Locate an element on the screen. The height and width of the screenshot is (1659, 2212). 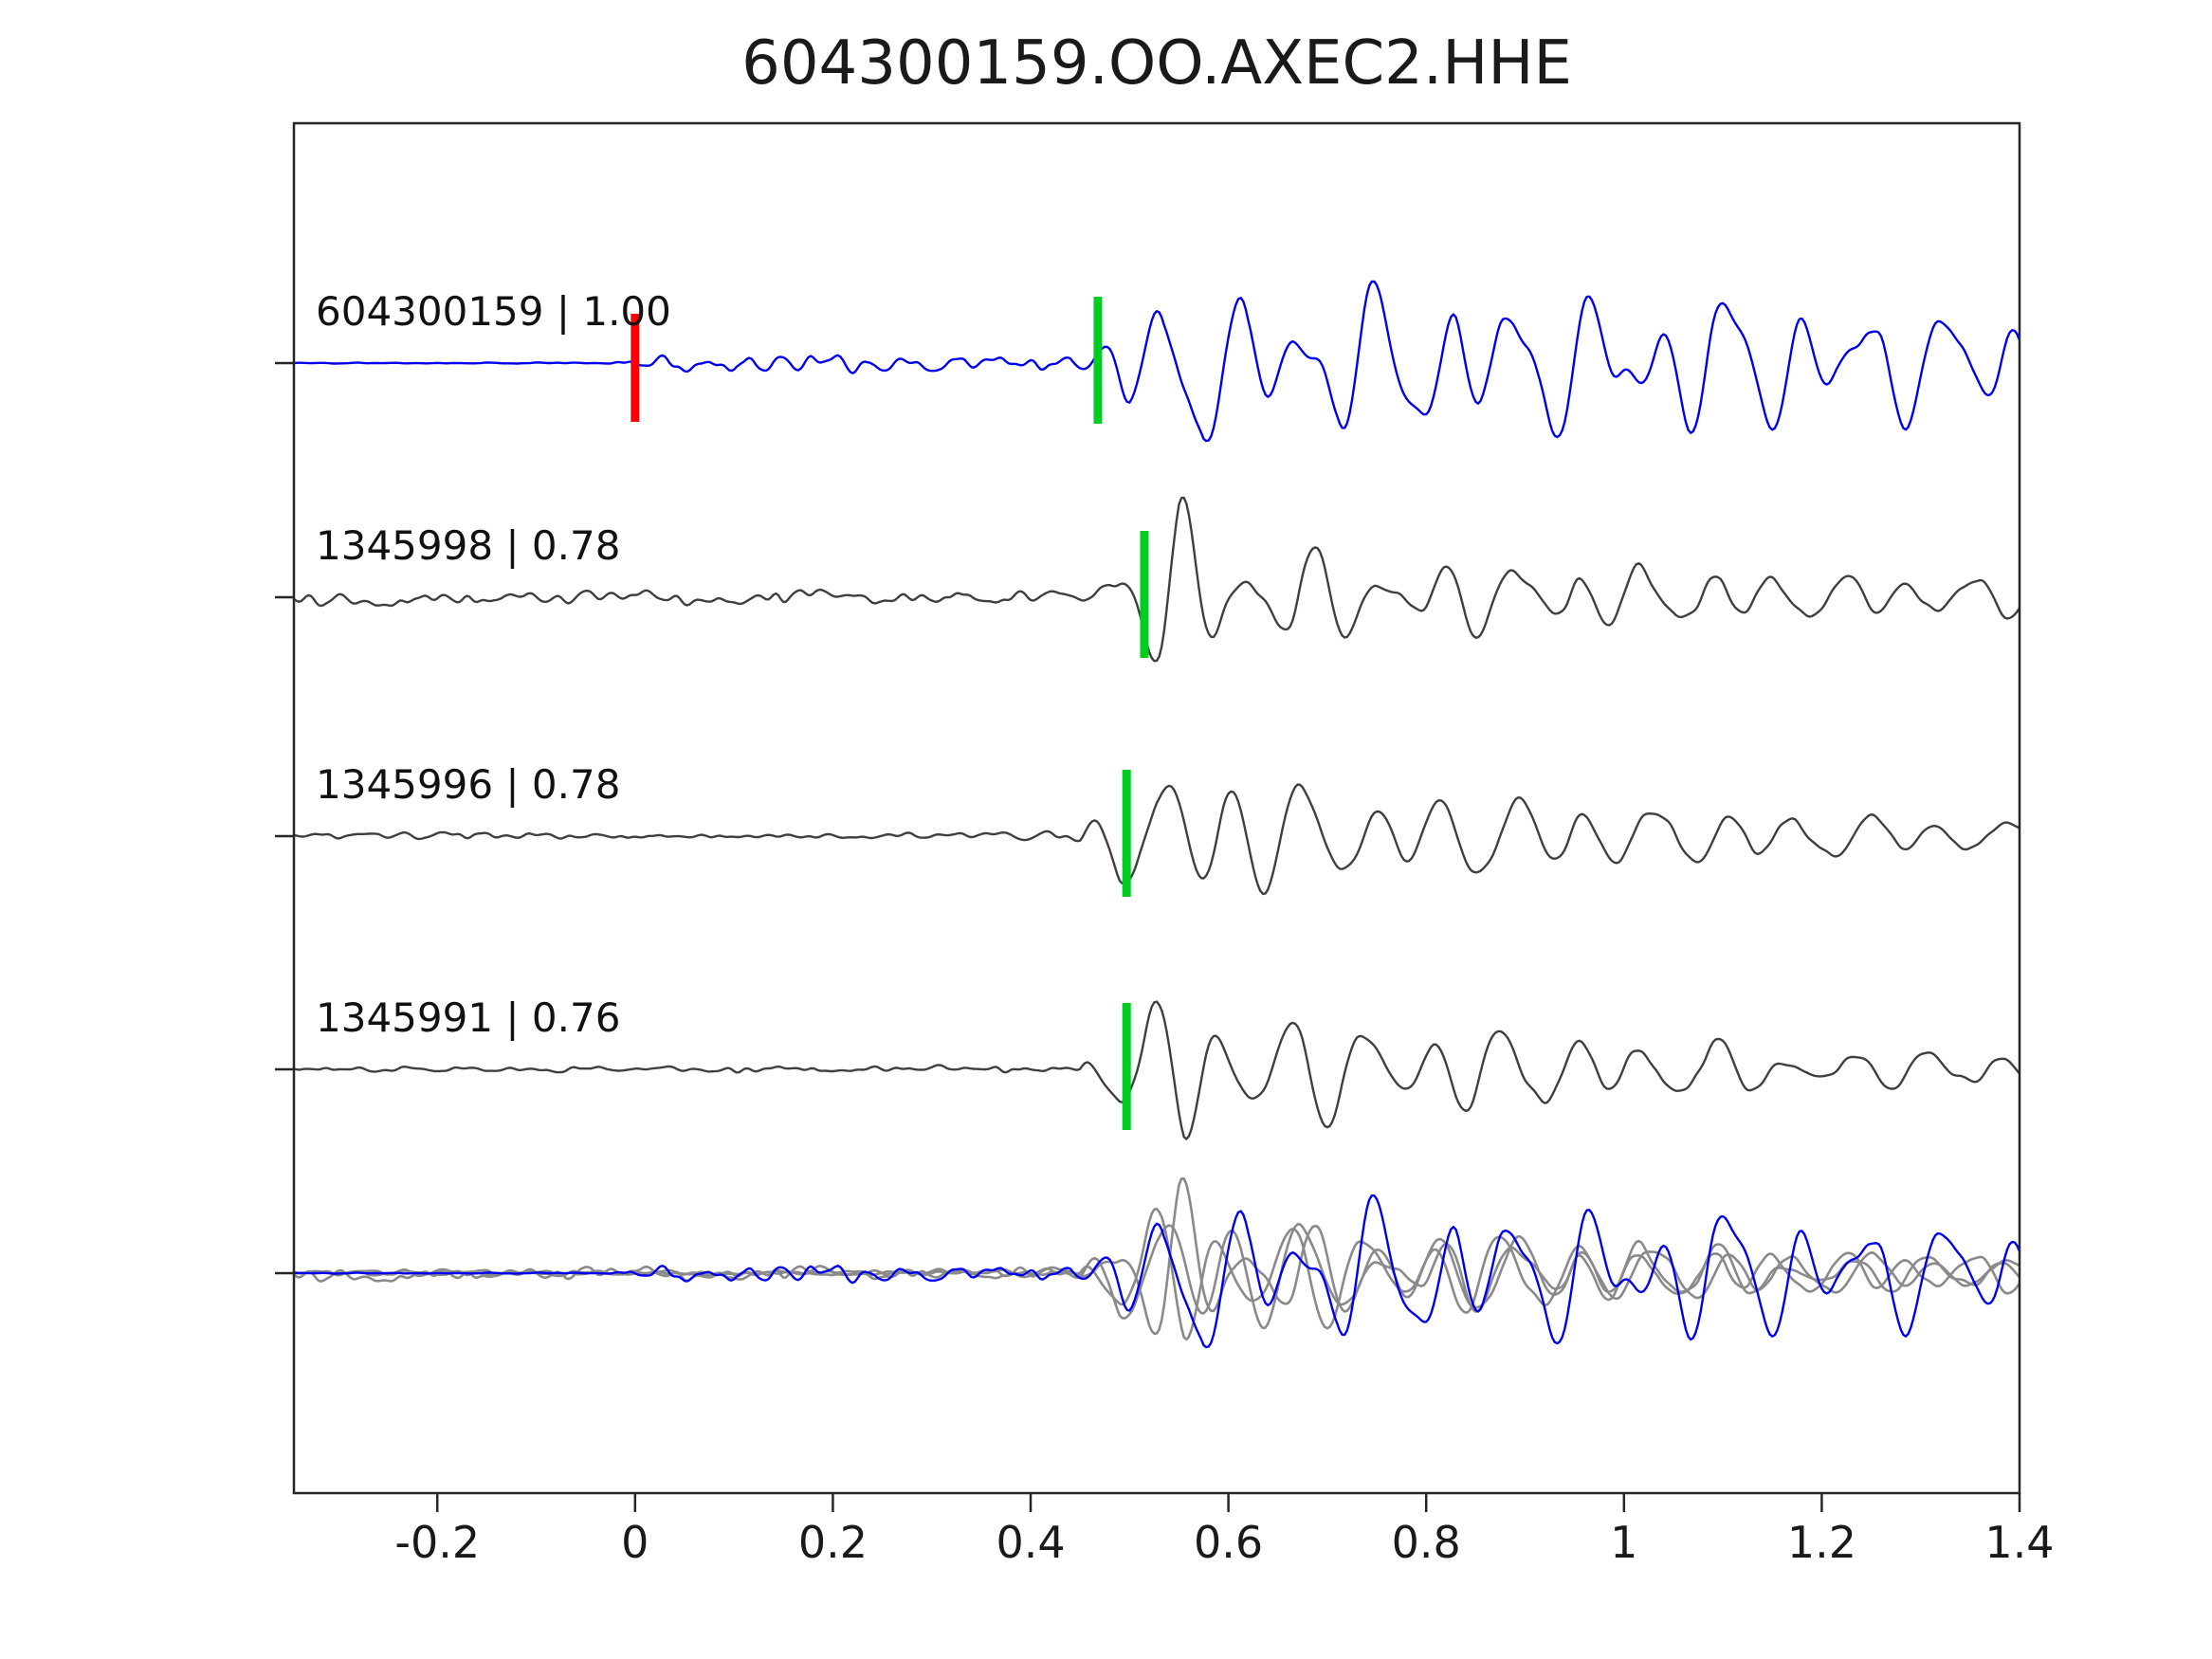
x-tick-label: 0.8 is located at coordinates (1426, 1542).